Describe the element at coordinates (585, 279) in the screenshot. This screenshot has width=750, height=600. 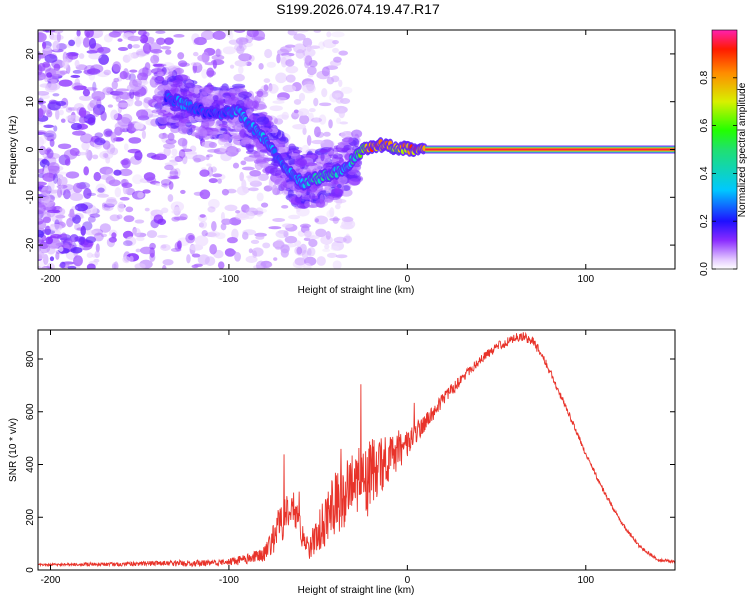
I see `spectrogram-xtick-label: 100` at that location.